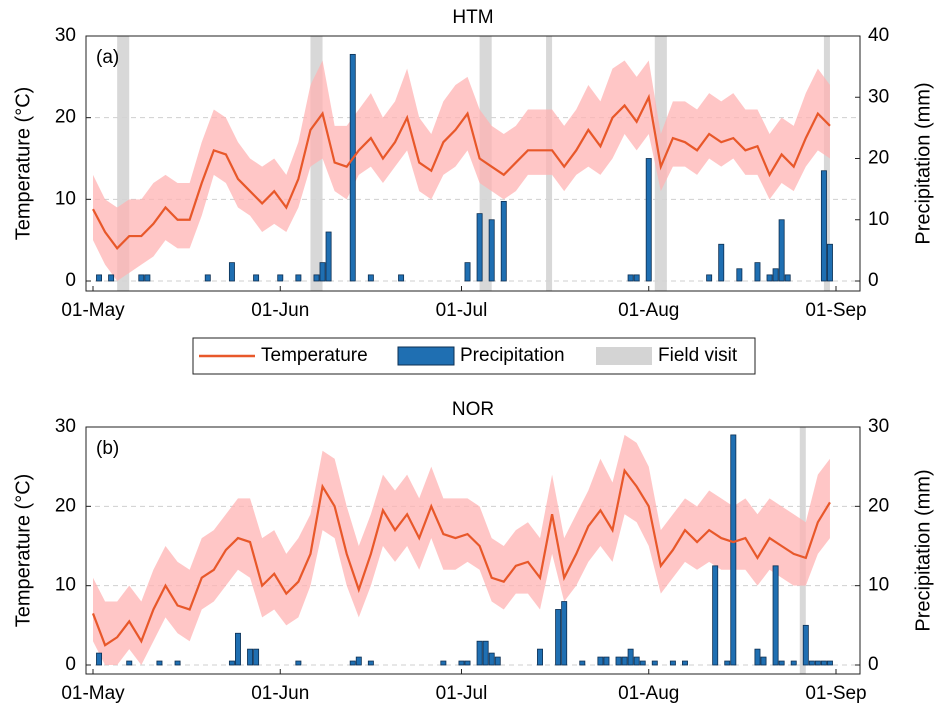 The image size is (943, 715). What do you see at coordinates (314, 355) in the screenshot?
I see `legend-label: Temperature` at bounding box center [314, 355].